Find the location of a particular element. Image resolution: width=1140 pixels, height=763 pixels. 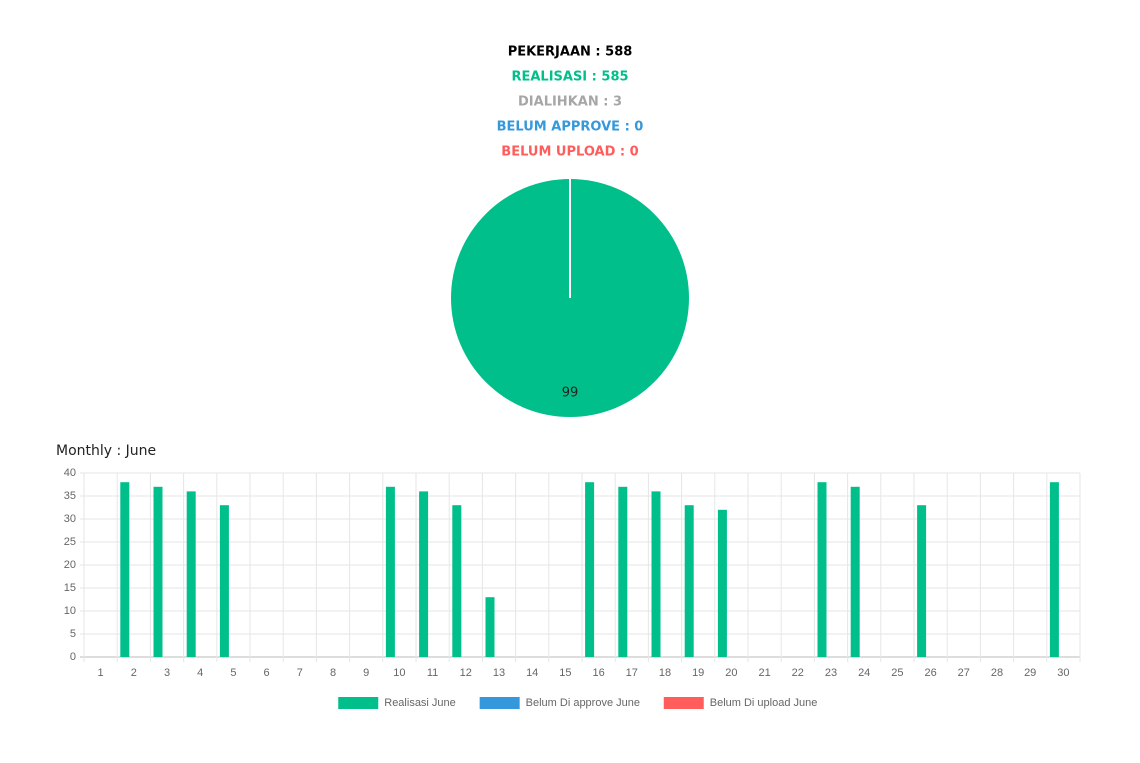

x-tick-label: 29 is located at coordinates (1030, 673).